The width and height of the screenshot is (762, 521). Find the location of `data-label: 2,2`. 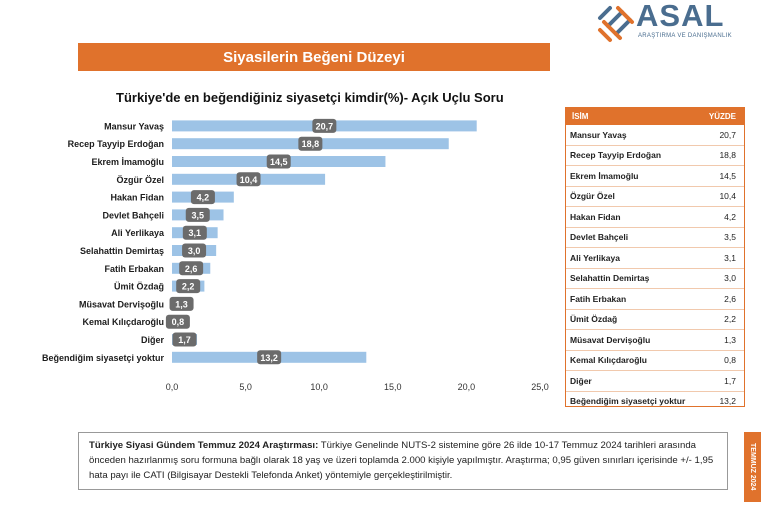

data-label: 2,2 is located at coordinates (188, 287).